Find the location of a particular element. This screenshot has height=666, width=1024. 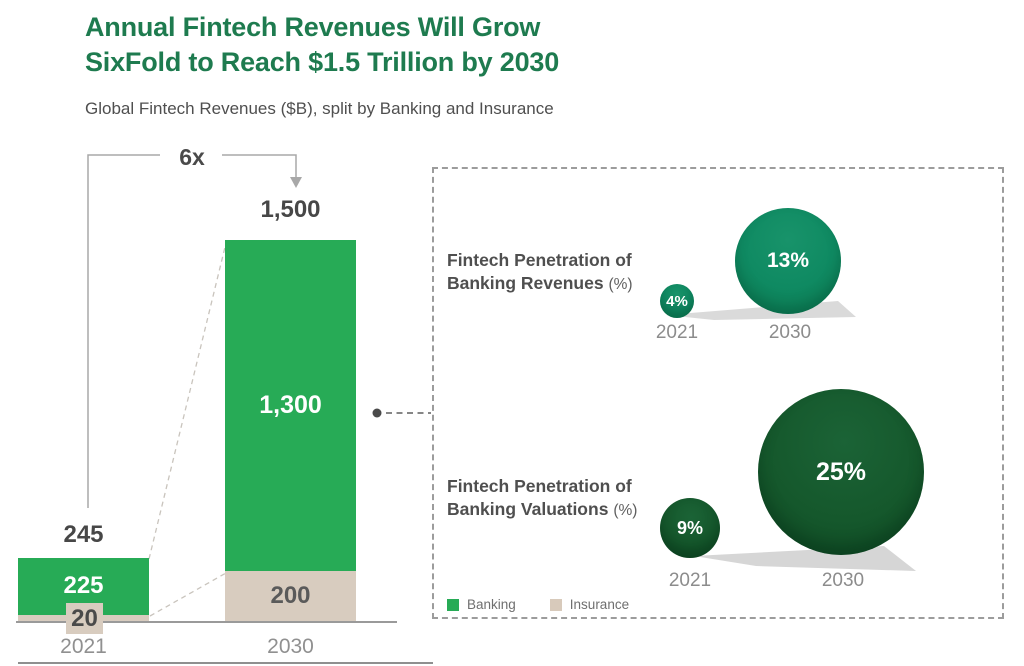

bar-2021-total-label: 245 is located at coordinates (83, 534).